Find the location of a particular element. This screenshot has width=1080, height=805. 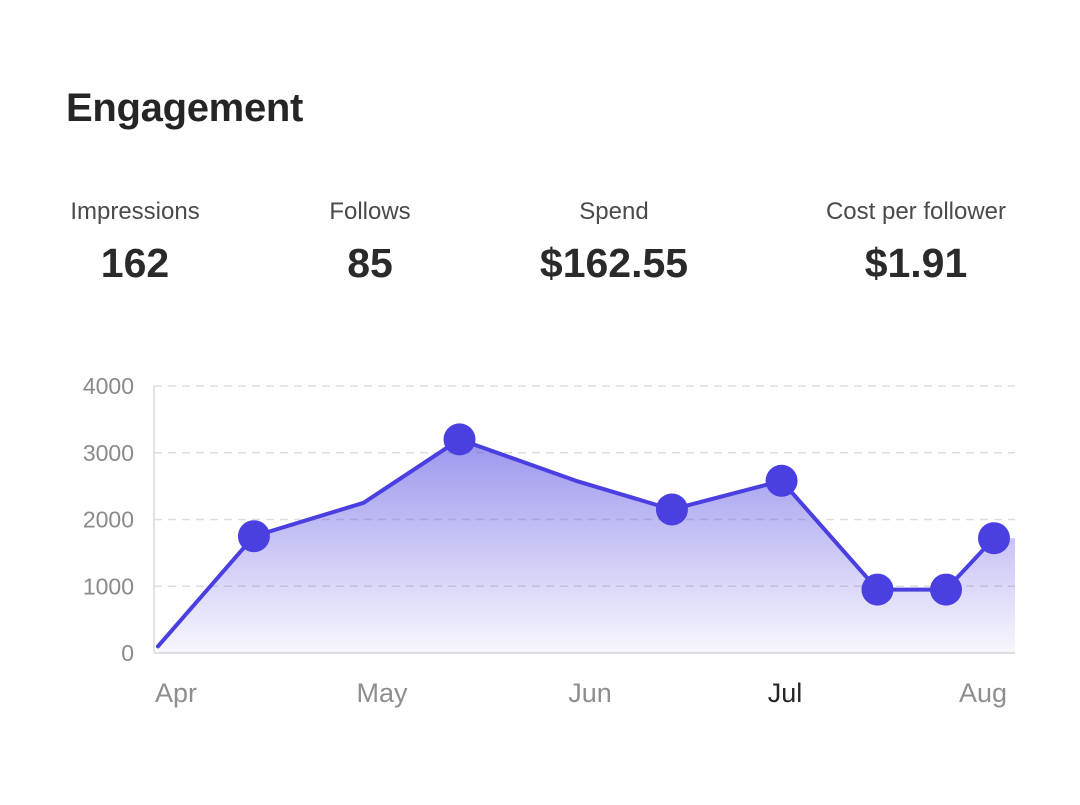

x-tick-label: Apr is located at coordinates (176, 693).